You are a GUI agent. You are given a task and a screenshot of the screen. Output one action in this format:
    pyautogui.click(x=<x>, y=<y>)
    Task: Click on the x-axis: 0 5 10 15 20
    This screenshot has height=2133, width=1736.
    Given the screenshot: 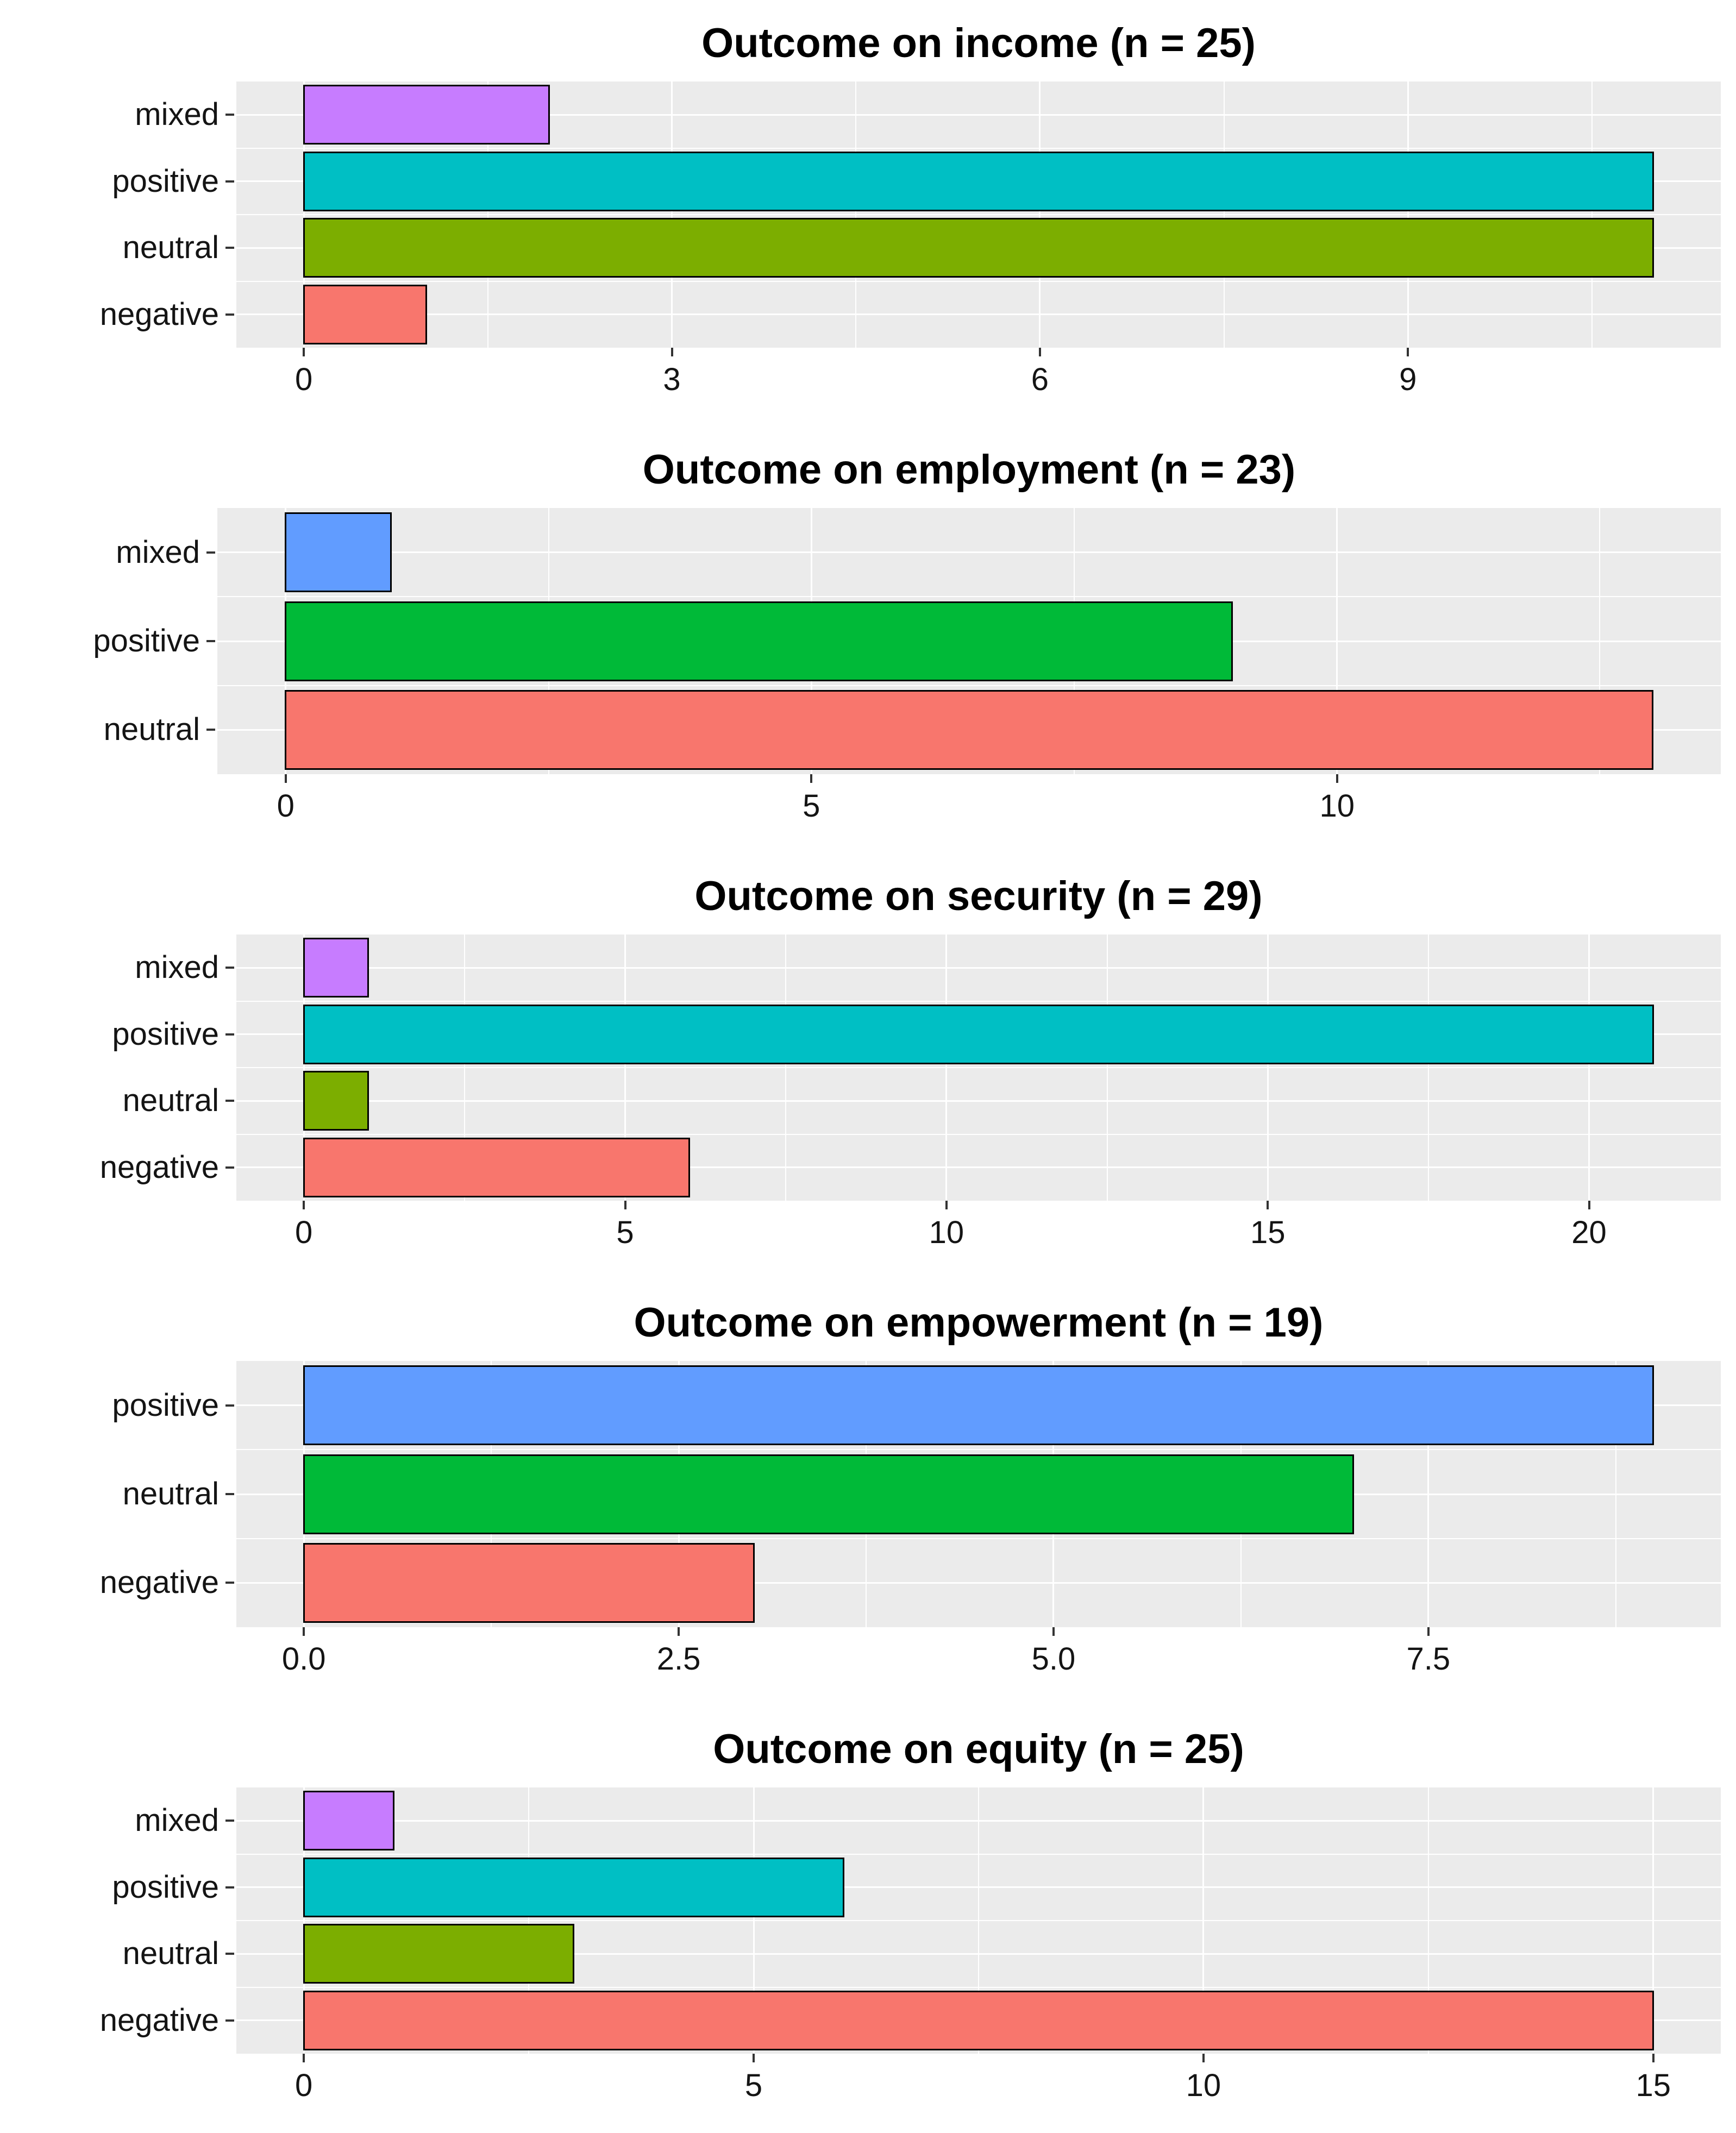 What is the action you would take?
    pyautogui.click(x=978, y=1240)
    